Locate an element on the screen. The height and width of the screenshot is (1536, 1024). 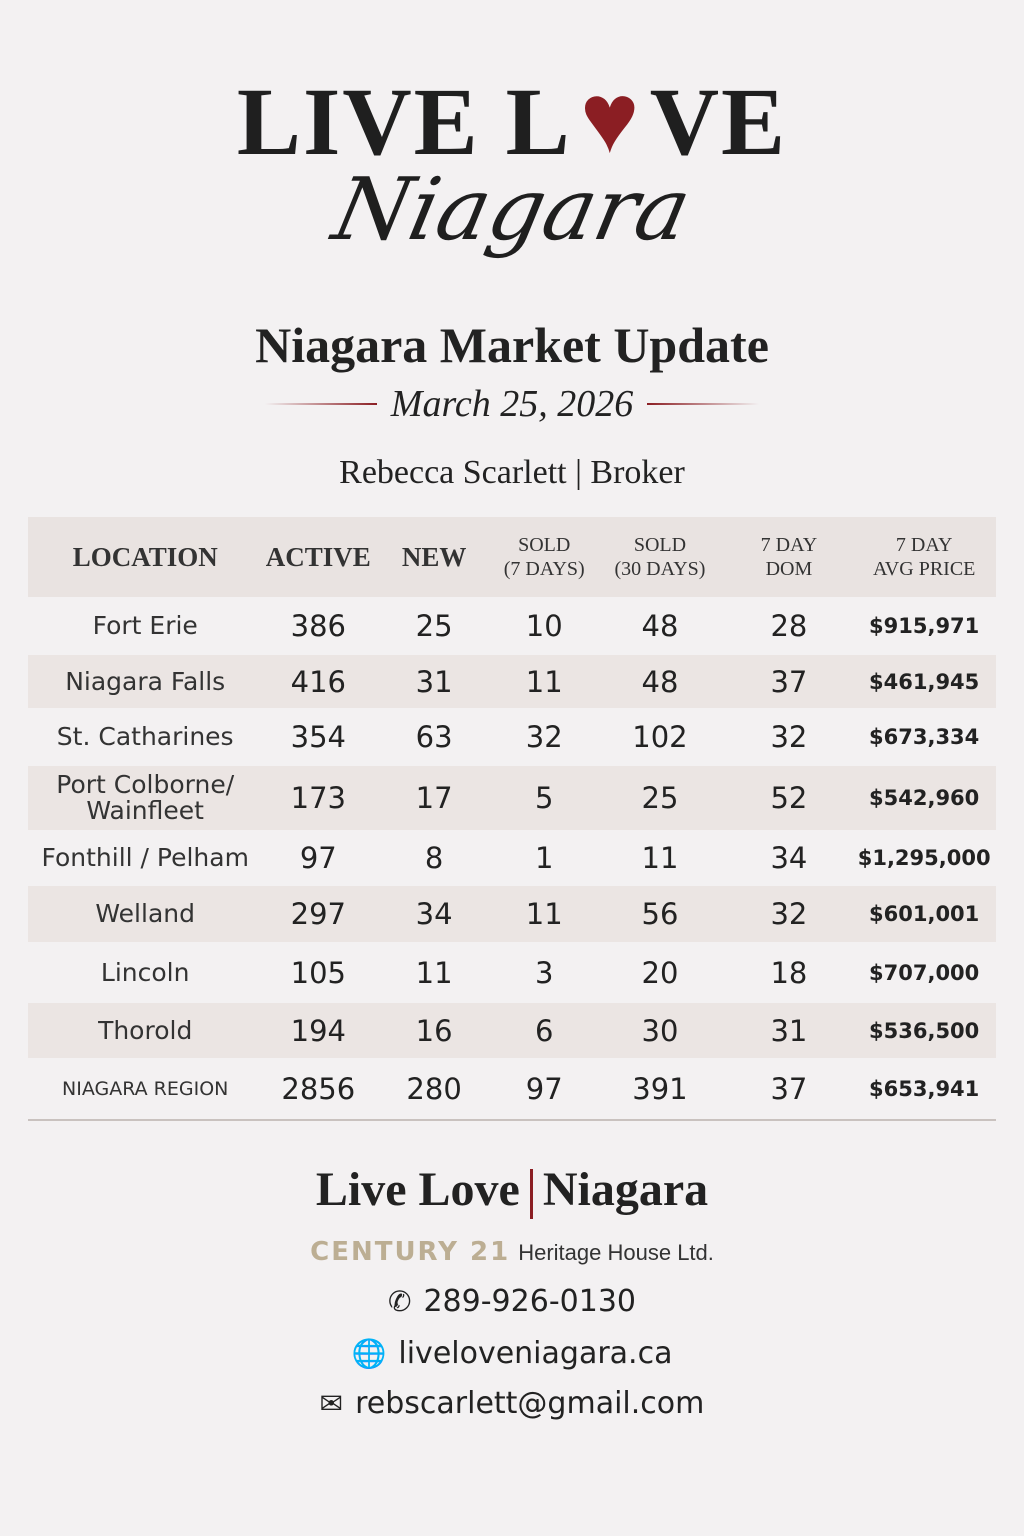
brokerage: CENTURY 21 Heritage House Ltd. is located at coordinates (512, 1251).